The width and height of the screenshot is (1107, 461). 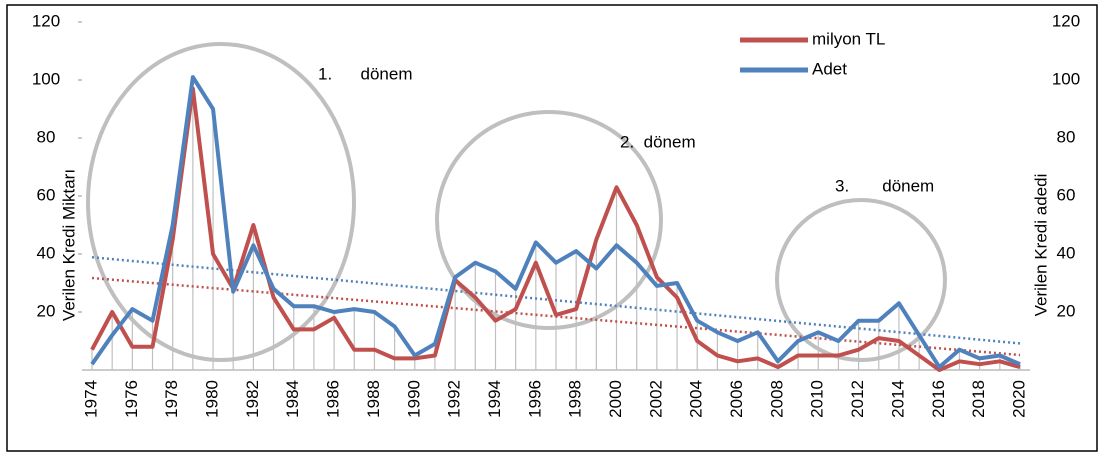 I want to click on x-tick-label: 2010, so click(x=817, y=399).